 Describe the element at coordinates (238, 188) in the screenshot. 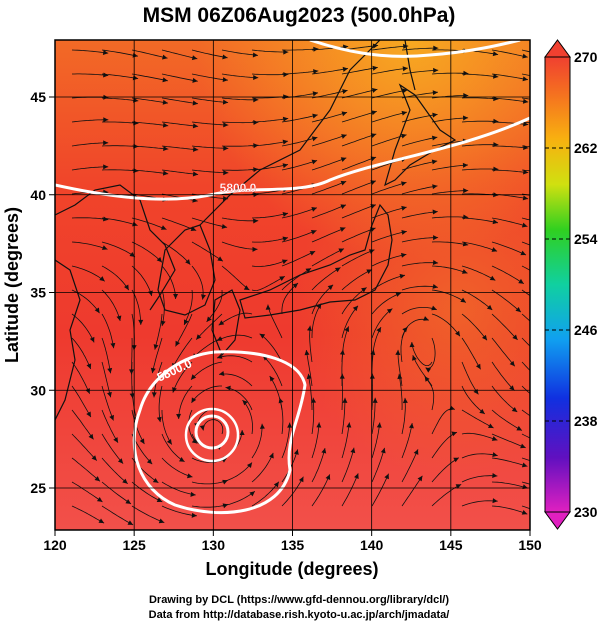

I see `contour-label: 5800.0` at that location.